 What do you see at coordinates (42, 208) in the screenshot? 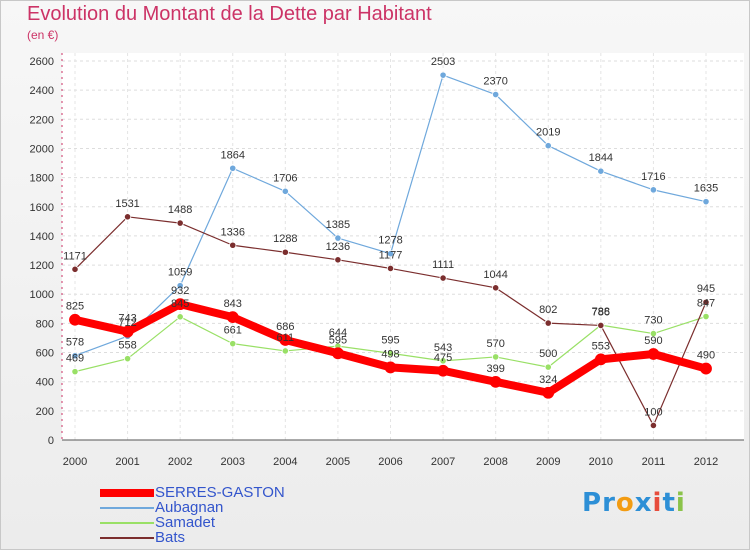
I see `y-tick-label: 1600` at bounding box center [42, 208].